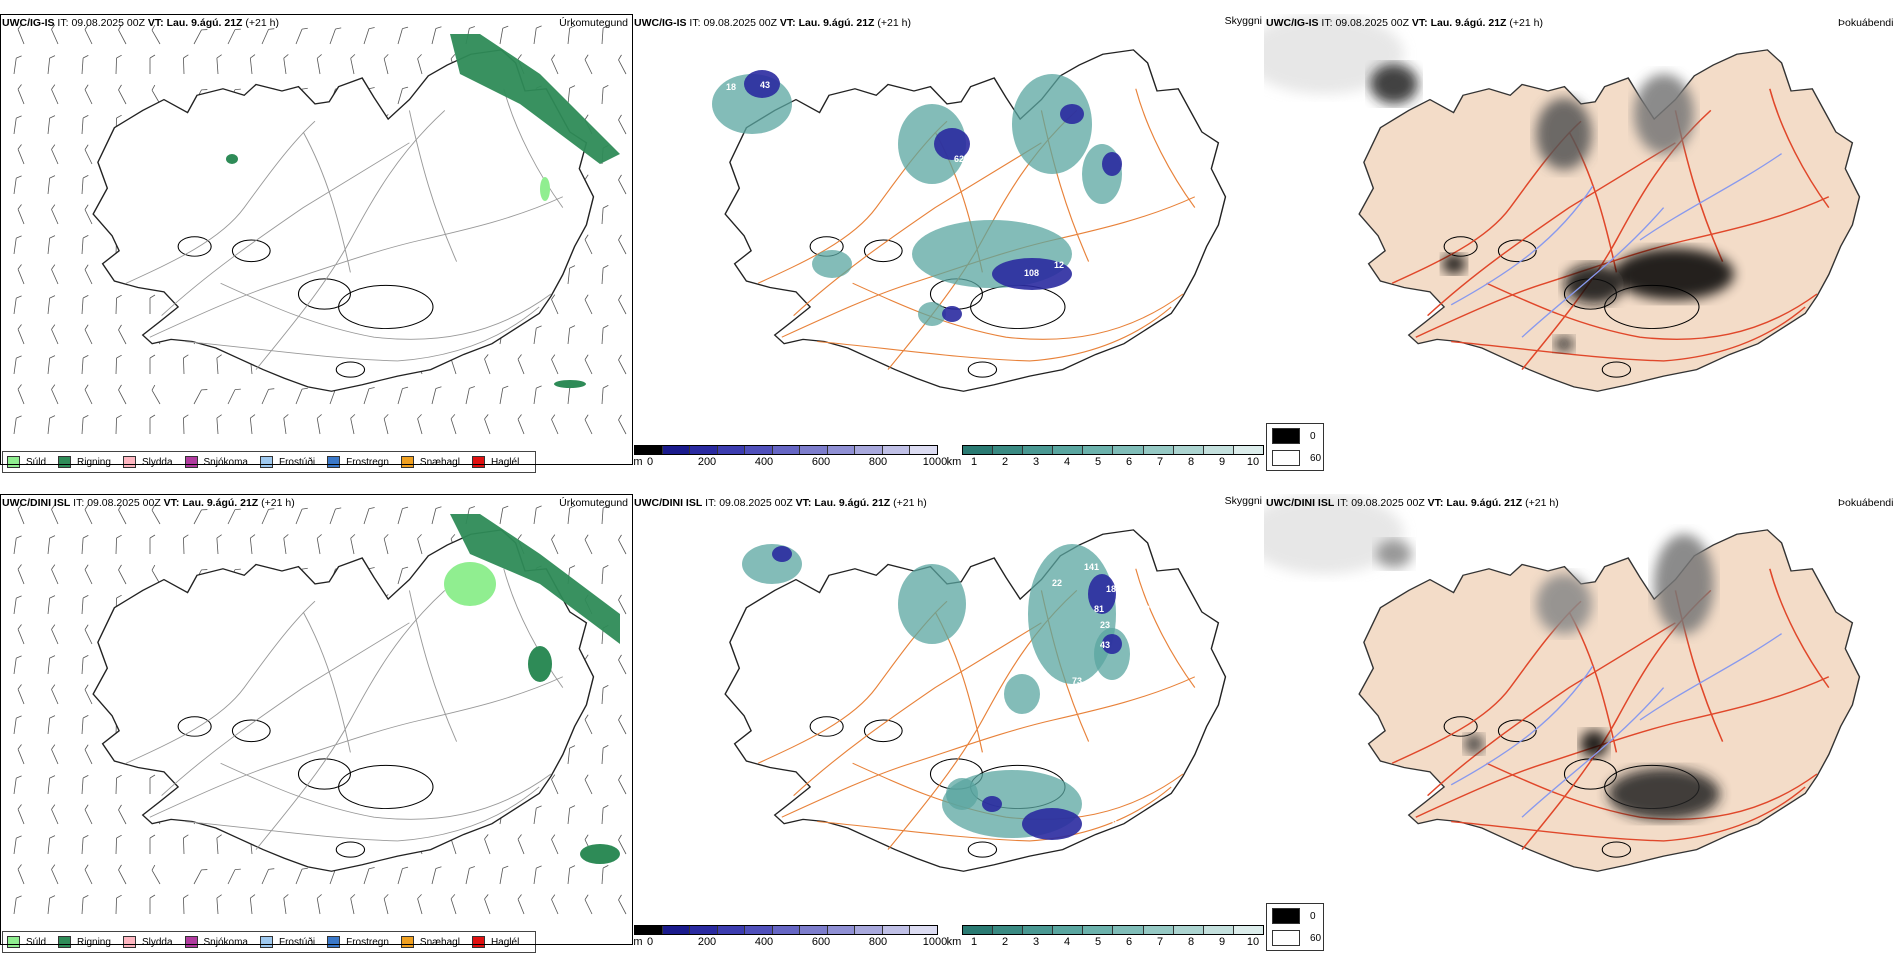 The image size is (1900, 959). Describe the element at coordinates (1191, 462) in the screenshot. I see `tick-label: 8` at that location.